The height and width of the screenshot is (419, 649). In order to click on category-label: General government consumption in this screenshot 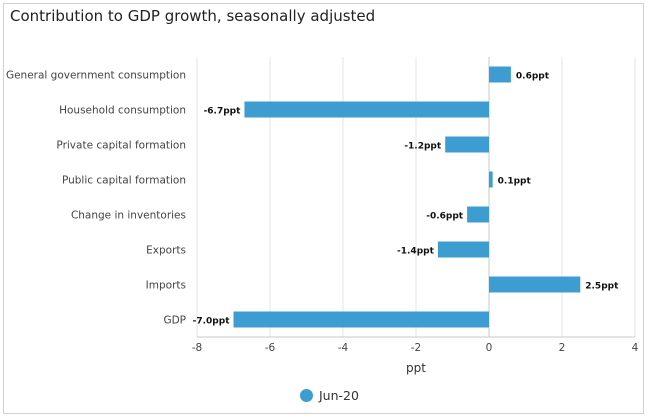, I will do `click(96, 76)`.